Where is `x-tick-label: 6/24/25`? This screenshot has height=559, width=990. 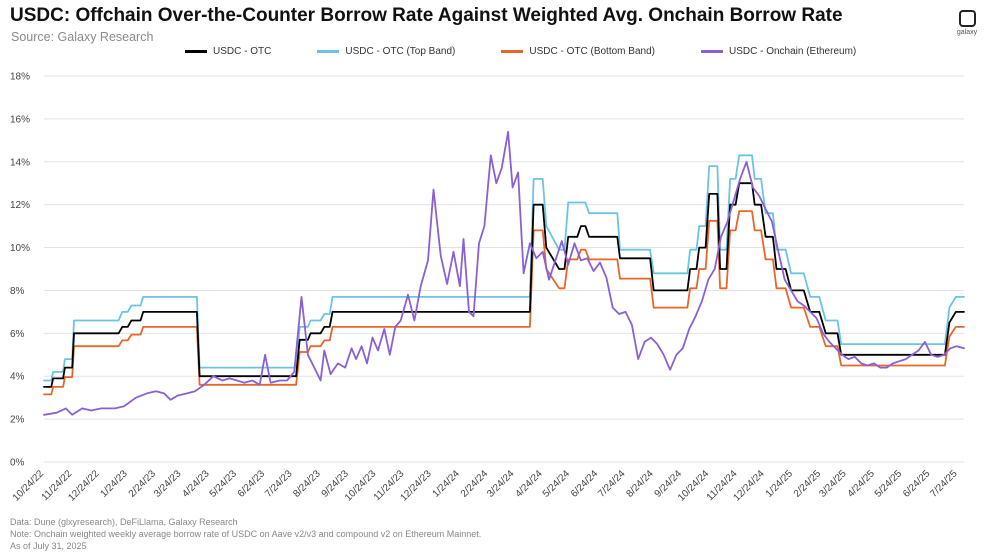
x-tick-label: 6/24/25 is located at coordinates (917, 484).